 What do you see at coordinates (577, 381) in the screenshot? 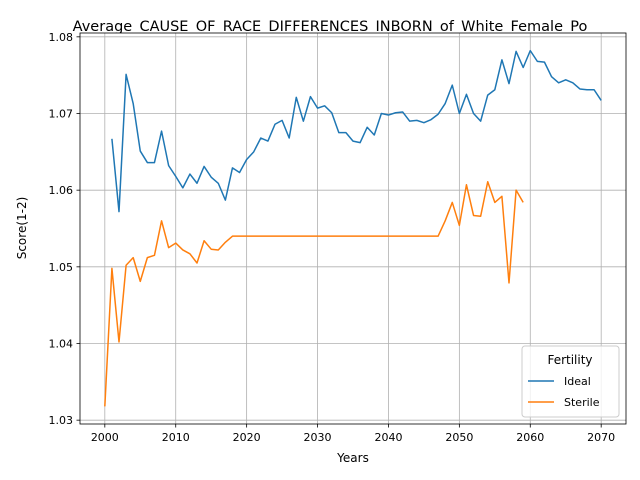
I see `legend-label-ideal: Ideal` at bounding box center [577, 381].